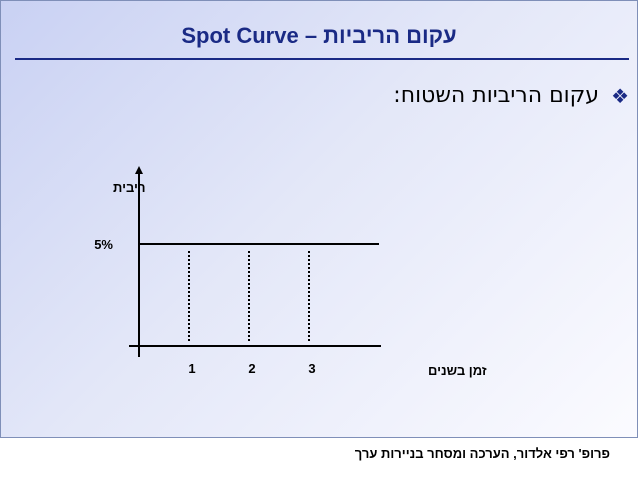 Image resolution: width=638 pixels, height=478 pixels. Describe the element at coordinates (103, 244) in the screenshot. I see `y-tick-label: 5%` at that location.